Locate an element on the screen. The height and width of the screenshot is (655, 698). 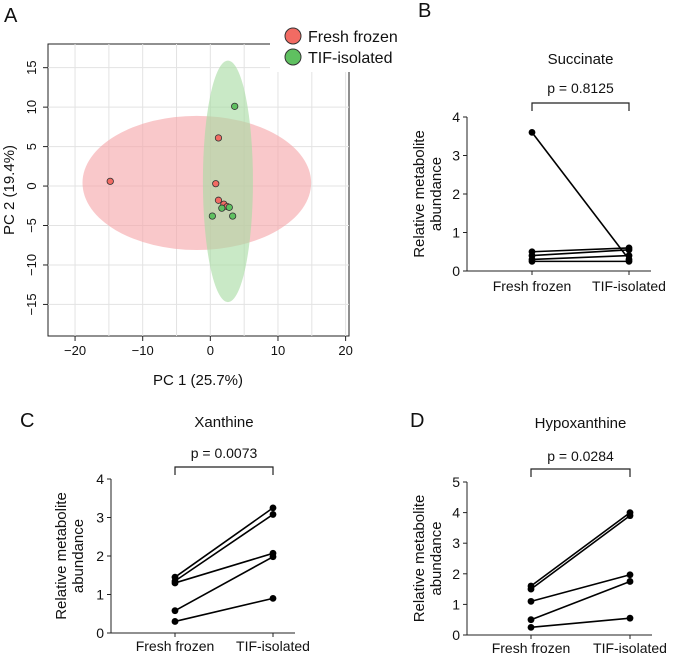
pca-y-tick-label: 15 is located at coordinates (31, 67).